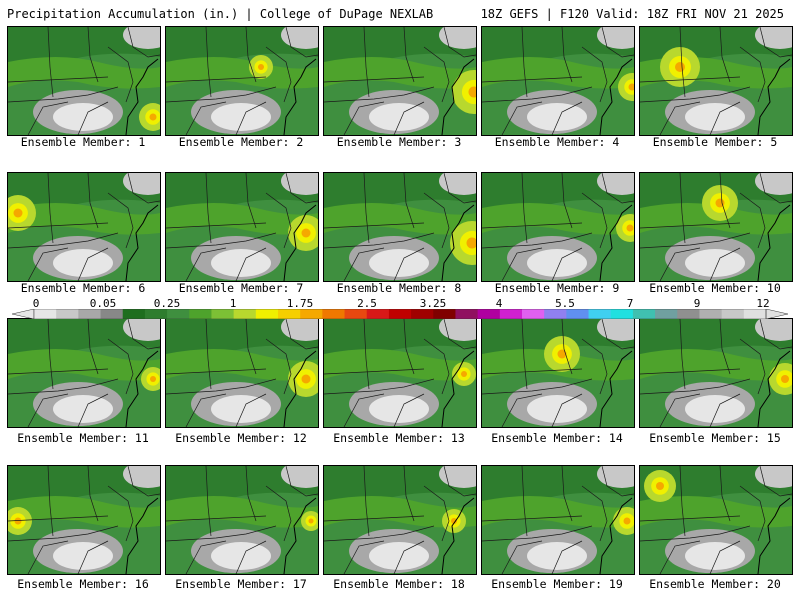 The image size is (800, 600). I want to click on colorbar-tick-label: 12, so click(763, 303).